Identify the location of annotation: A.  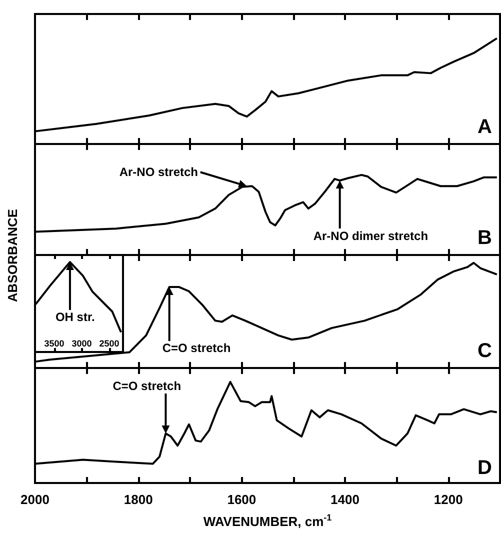
(485, 127).